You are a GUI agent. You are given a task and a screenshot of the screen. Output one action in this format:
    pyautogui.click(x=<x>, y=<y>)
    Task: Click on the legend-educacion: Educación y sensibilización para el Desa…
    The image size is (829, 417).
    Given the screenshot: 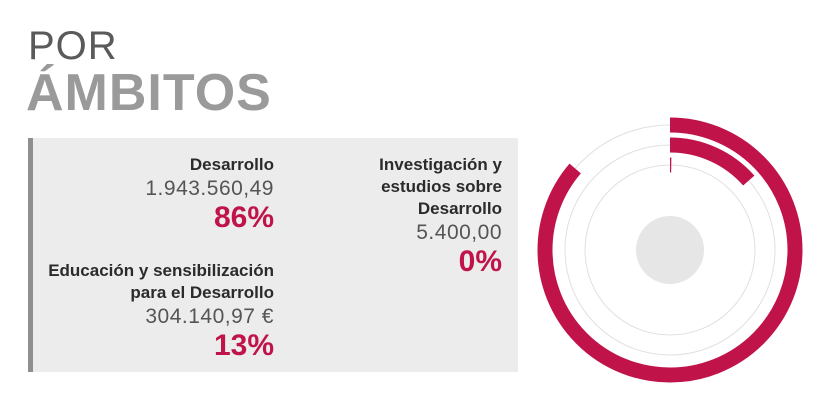 What is the action you would take?
    pyautogui.click(x=137, y=311)
    